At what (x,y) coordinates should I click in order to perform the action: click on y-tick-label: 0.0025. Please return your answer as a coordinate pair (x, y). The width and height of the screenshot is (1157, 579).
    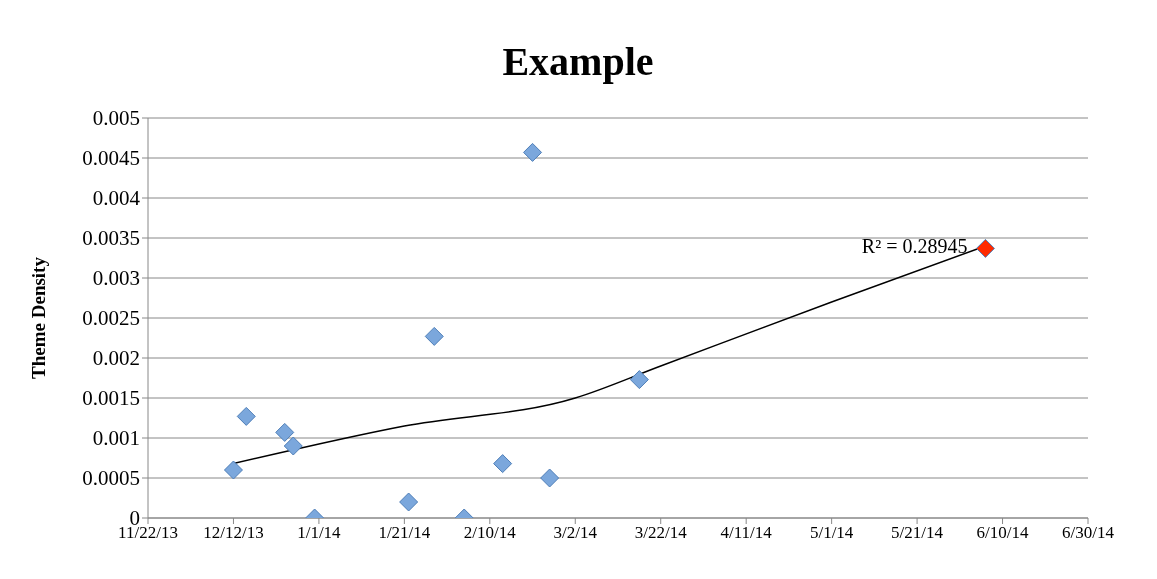
    Looking at the image, I should click on (111, 318).